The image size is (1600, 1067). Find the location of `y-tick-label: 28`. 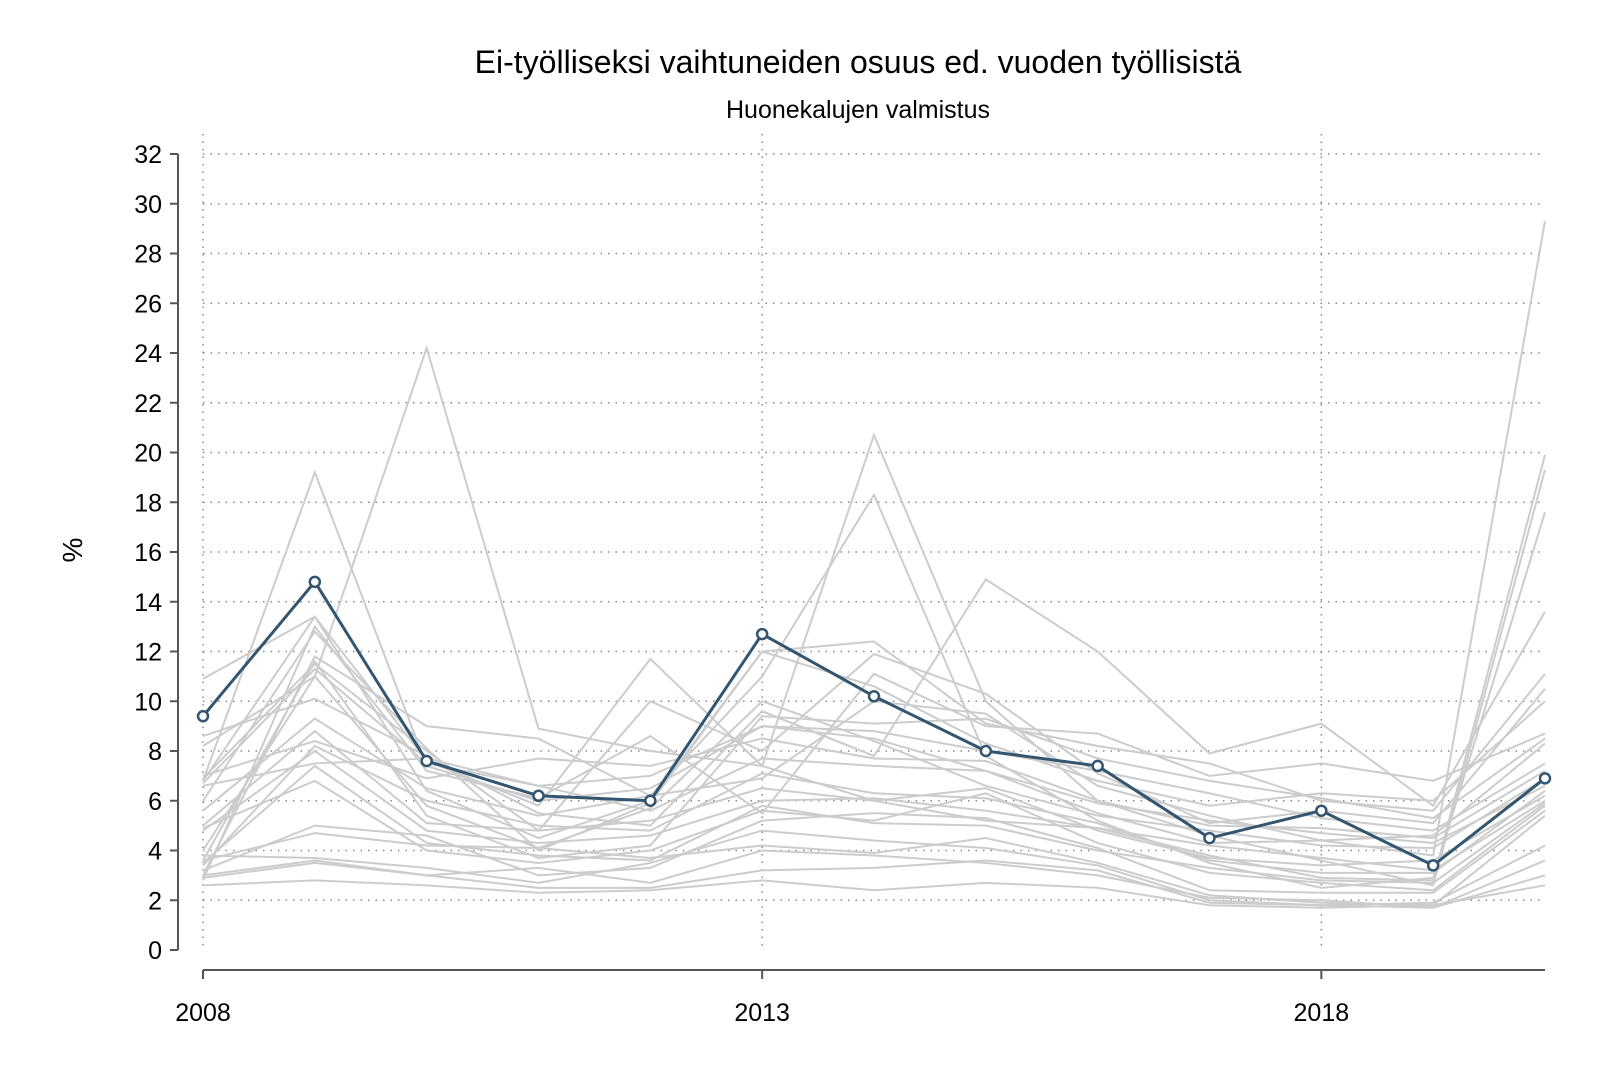

y-tick-label: 28 is located at coordinates (148, 255).